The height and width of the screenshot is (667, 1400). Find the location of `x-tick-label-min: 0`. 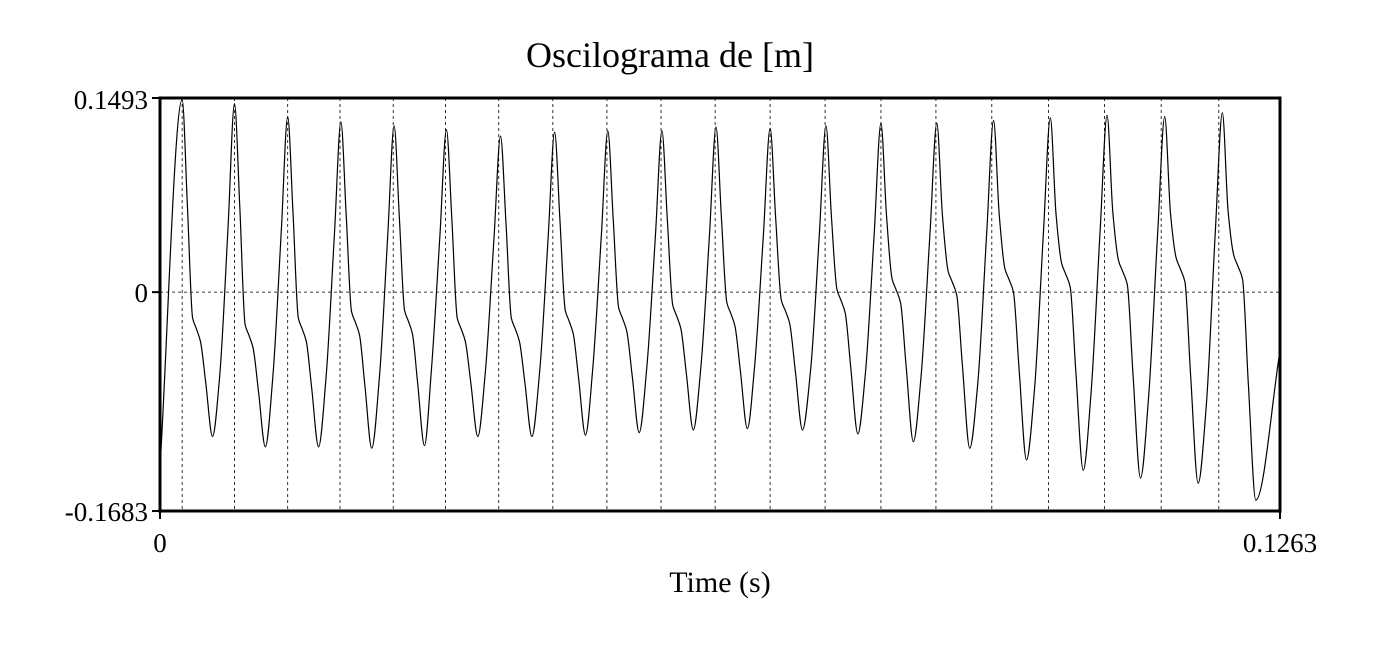

x-tick-label-min: 0 is located at coordinates (160, 543).